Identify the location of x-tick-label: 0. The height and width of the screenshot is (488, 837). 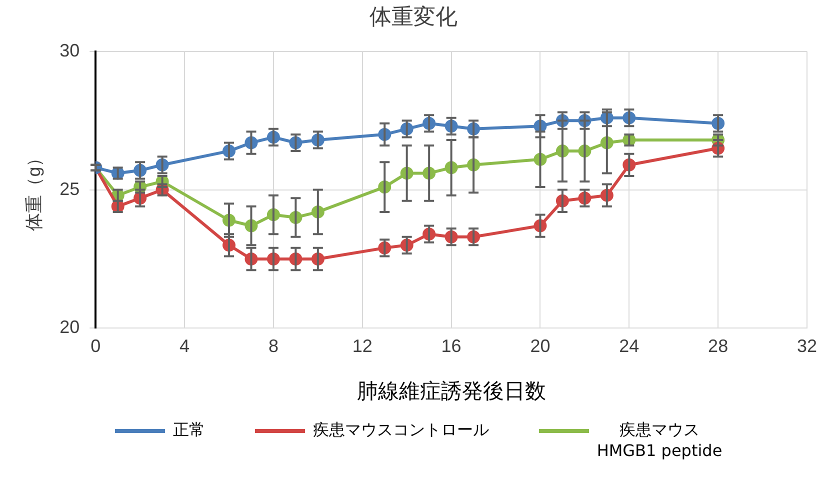
(95, 346).